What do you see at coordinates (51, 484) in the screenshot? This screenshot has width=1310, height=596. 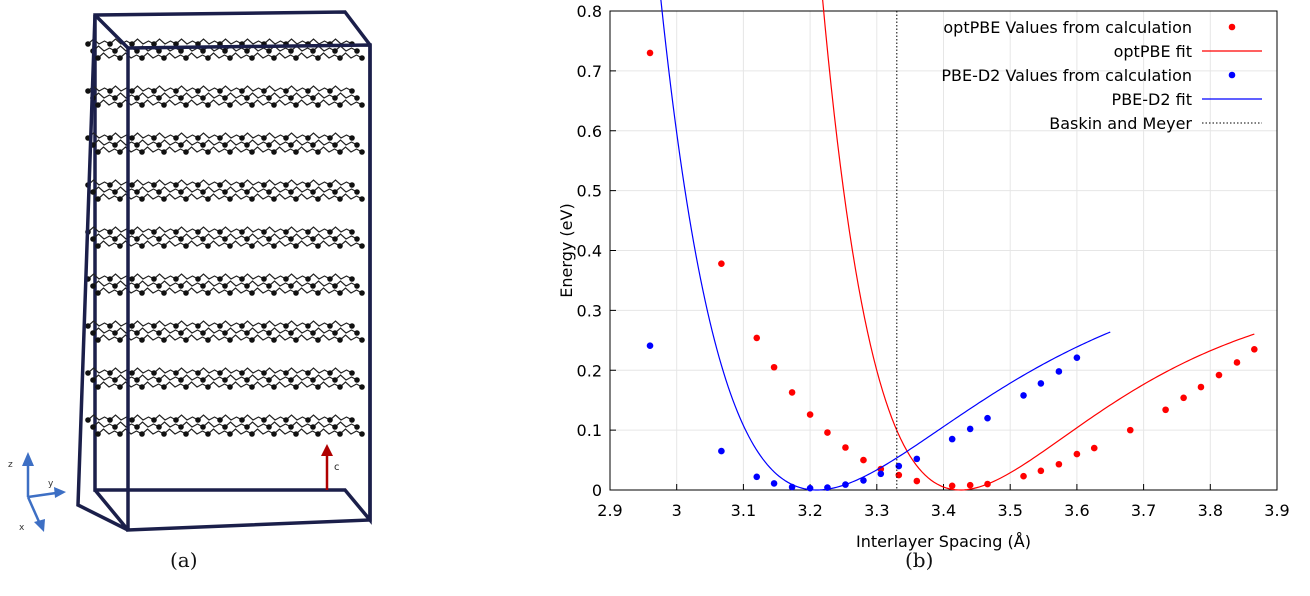 I see `y-axis-label: y` at bounding box center [51, 484].